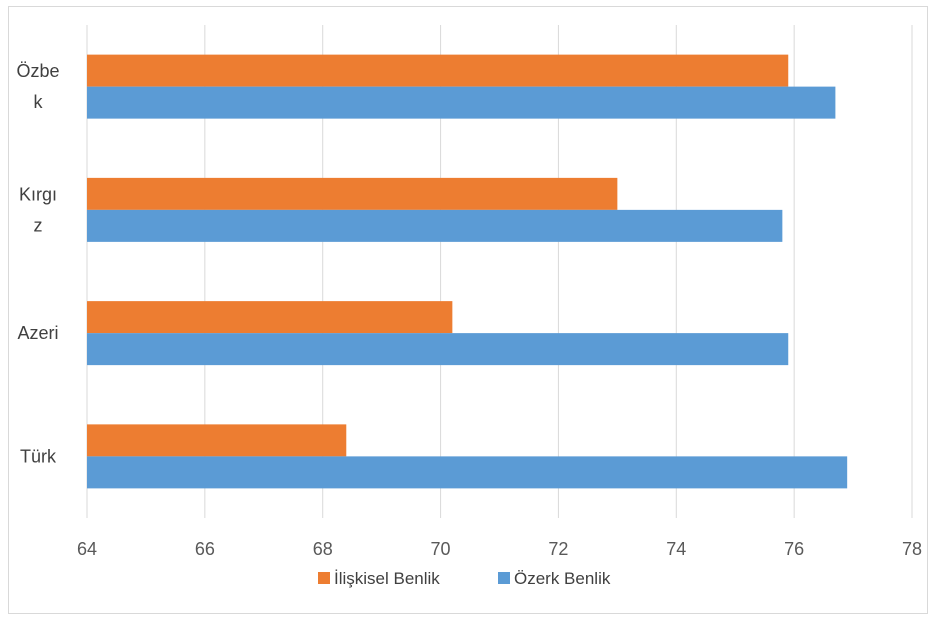 The height and width of the screenshot is (619, 931). What do you see at coordinates (794, 549) in the screenshot?
I see `x-tick-label: 76` at bounding box center [794, 549].